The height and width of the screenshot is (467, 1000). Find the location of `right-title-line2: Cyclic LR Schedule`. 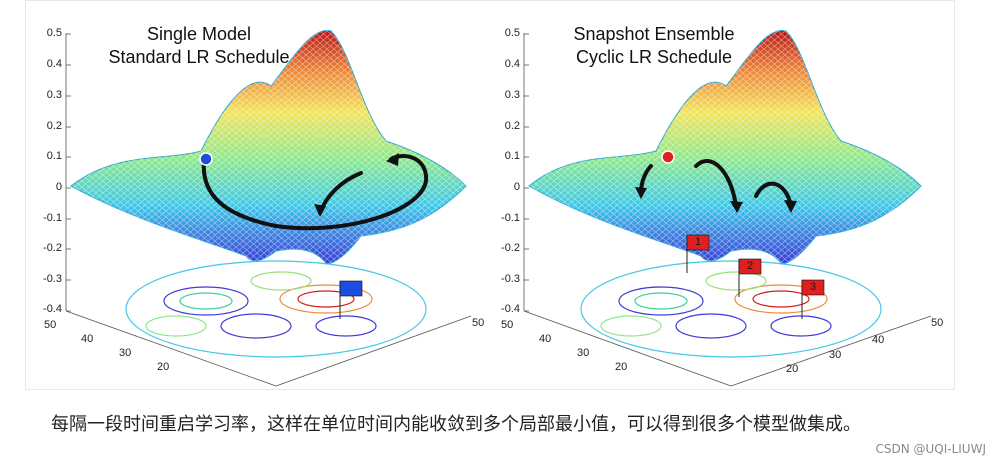

right-title-line2: Cyclic LR Schedule is located at coordinates (654, 57).